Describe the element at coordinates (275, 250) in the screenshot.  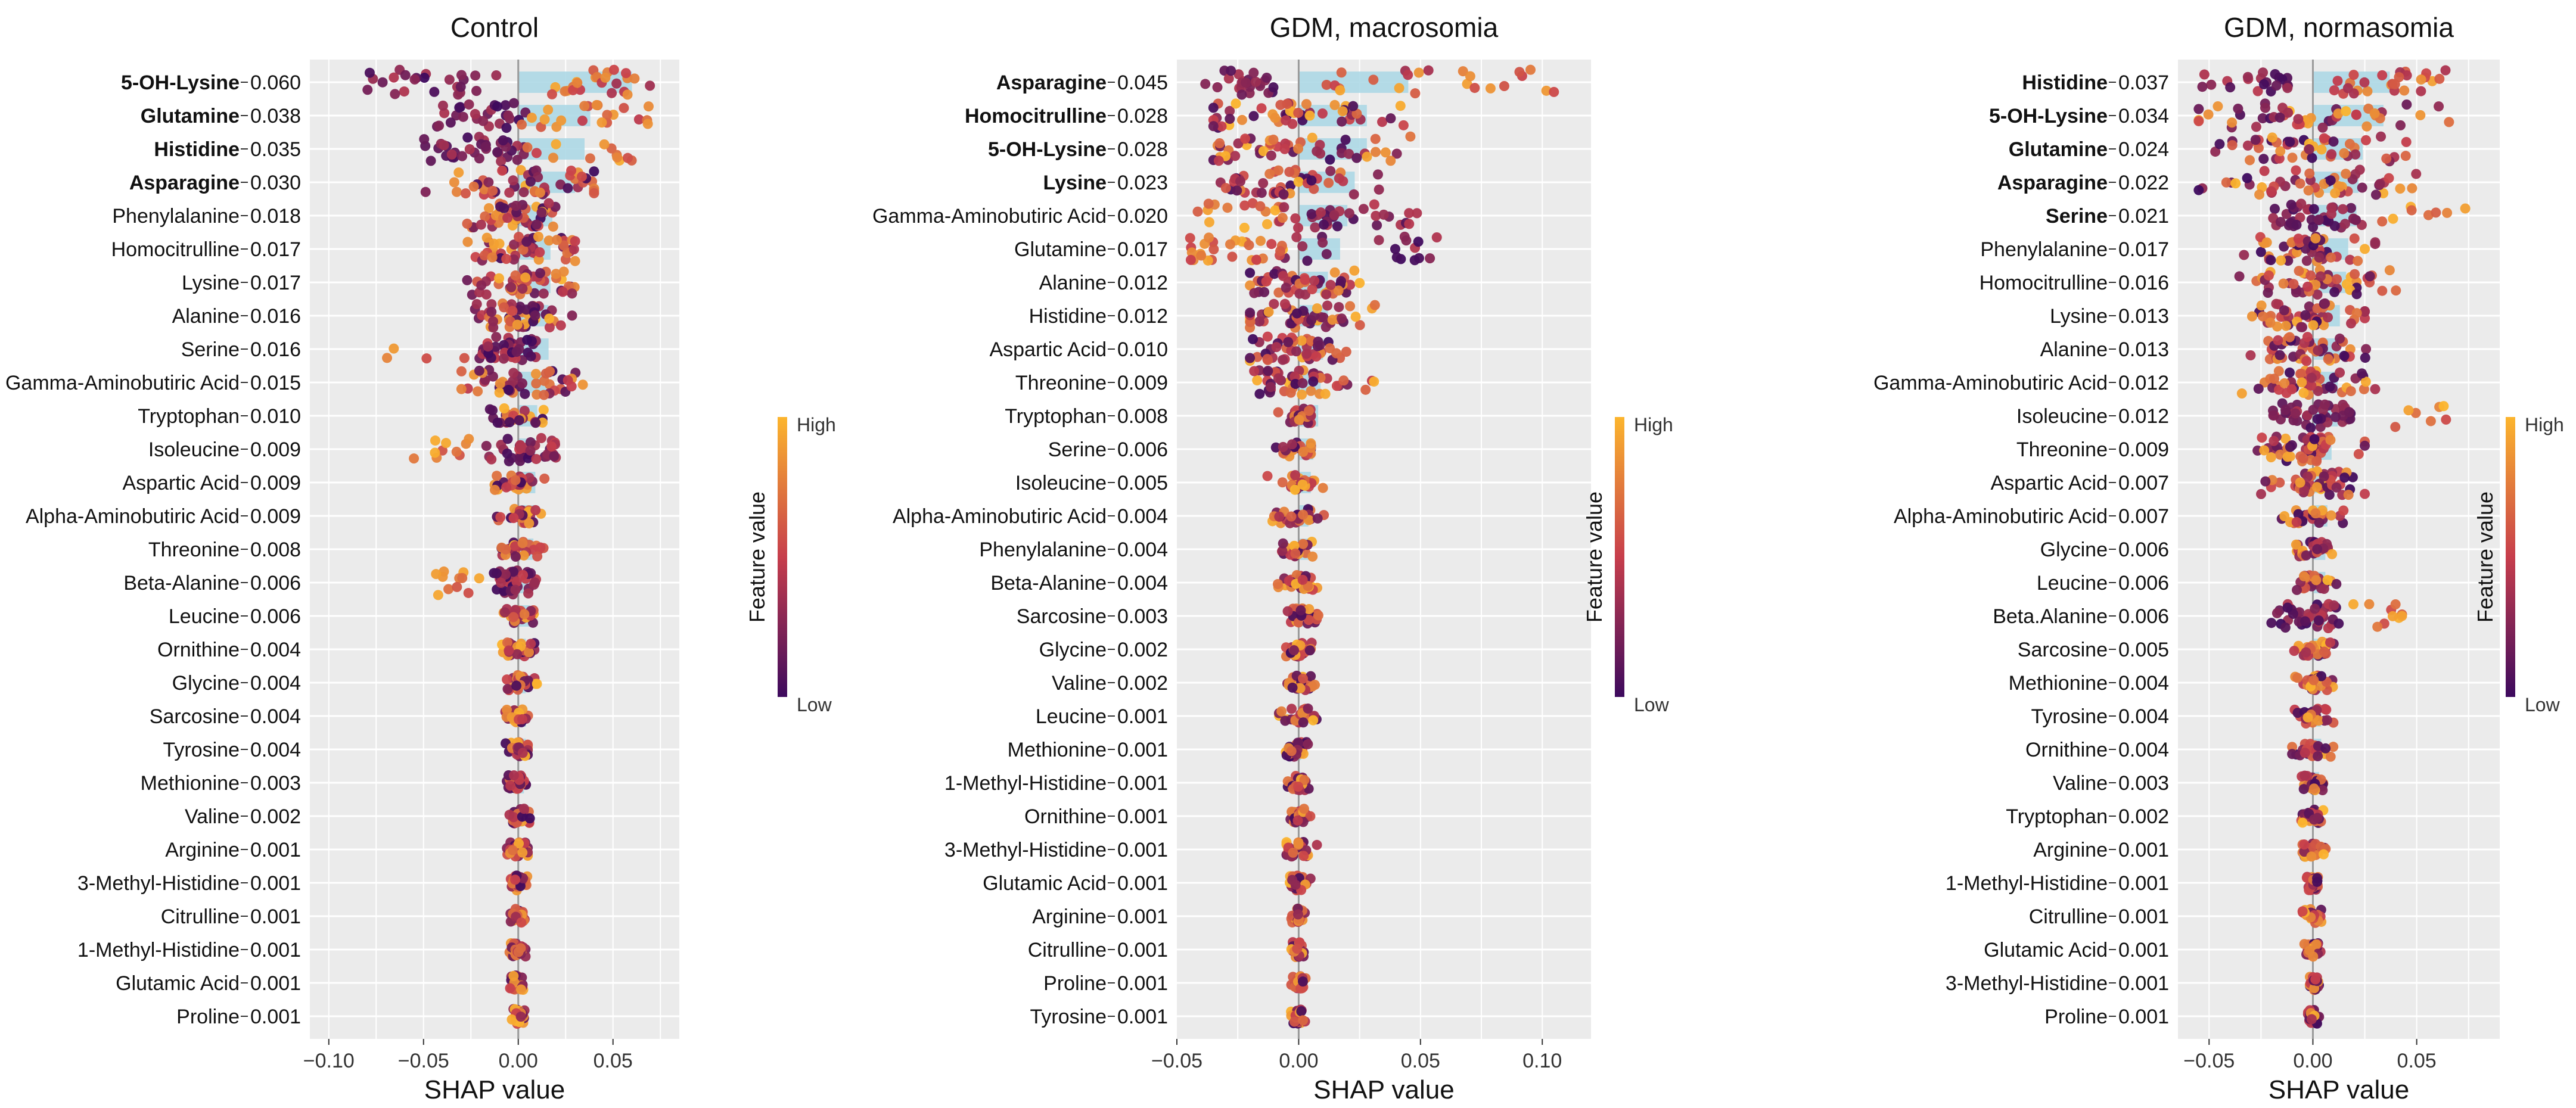
I see `feature-importance-value: 0.017` at that location.